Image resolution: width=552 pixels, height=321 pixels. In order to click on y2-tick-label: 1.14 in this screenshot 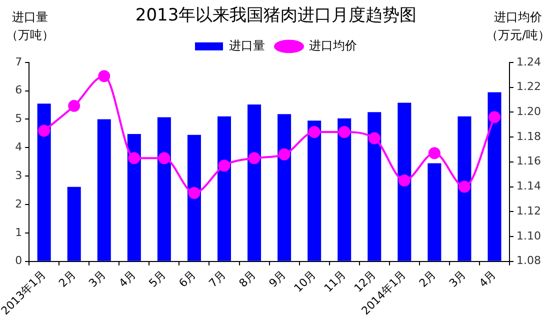, I will do `click(529, 186)`.